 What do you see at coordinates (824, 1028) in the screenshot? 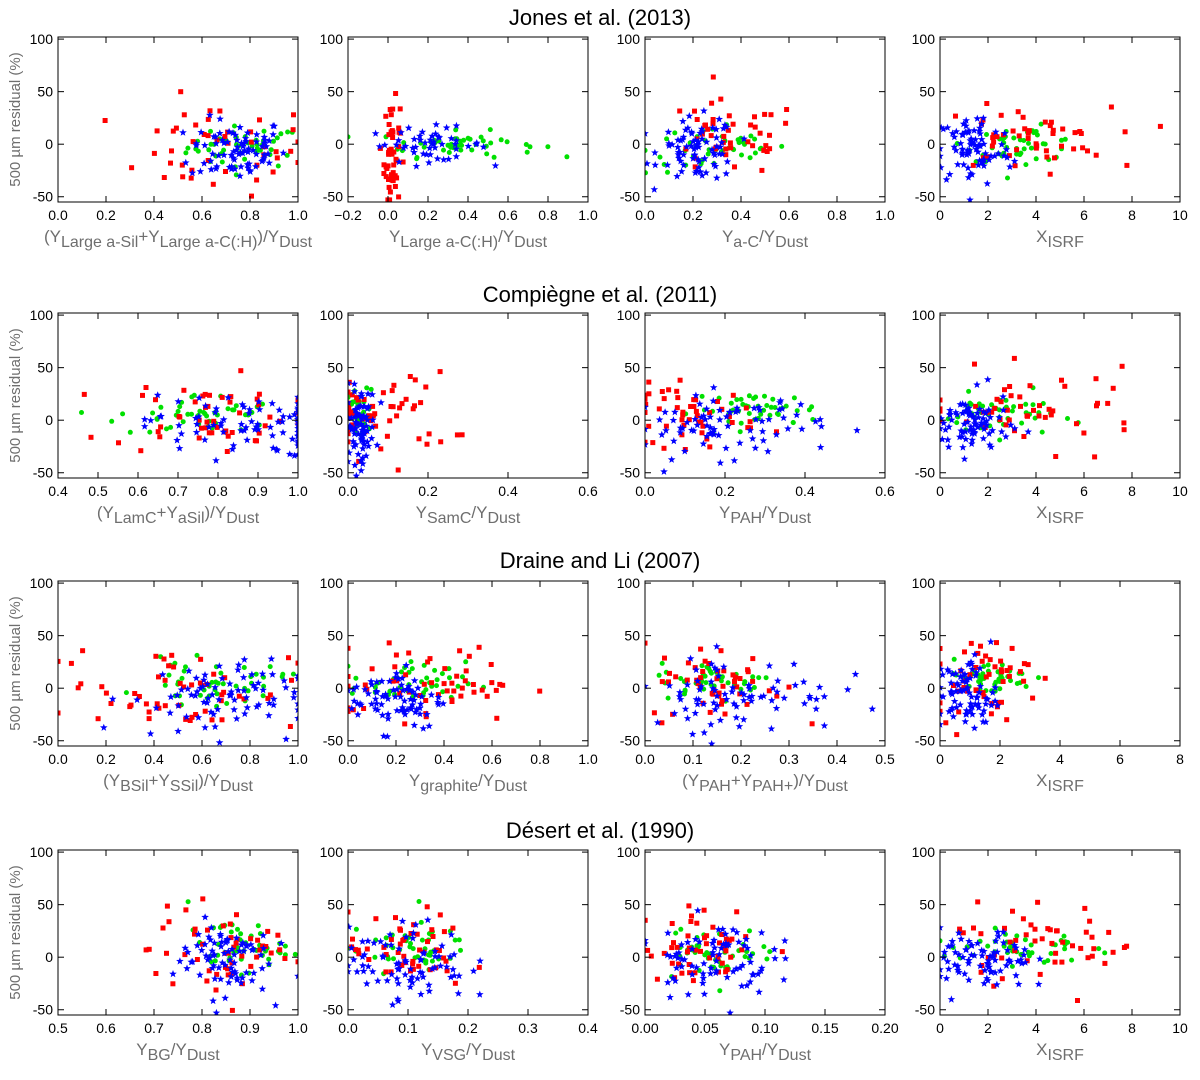
I see `x-tick-label: 0.15` at bounding box center [824, 1028].